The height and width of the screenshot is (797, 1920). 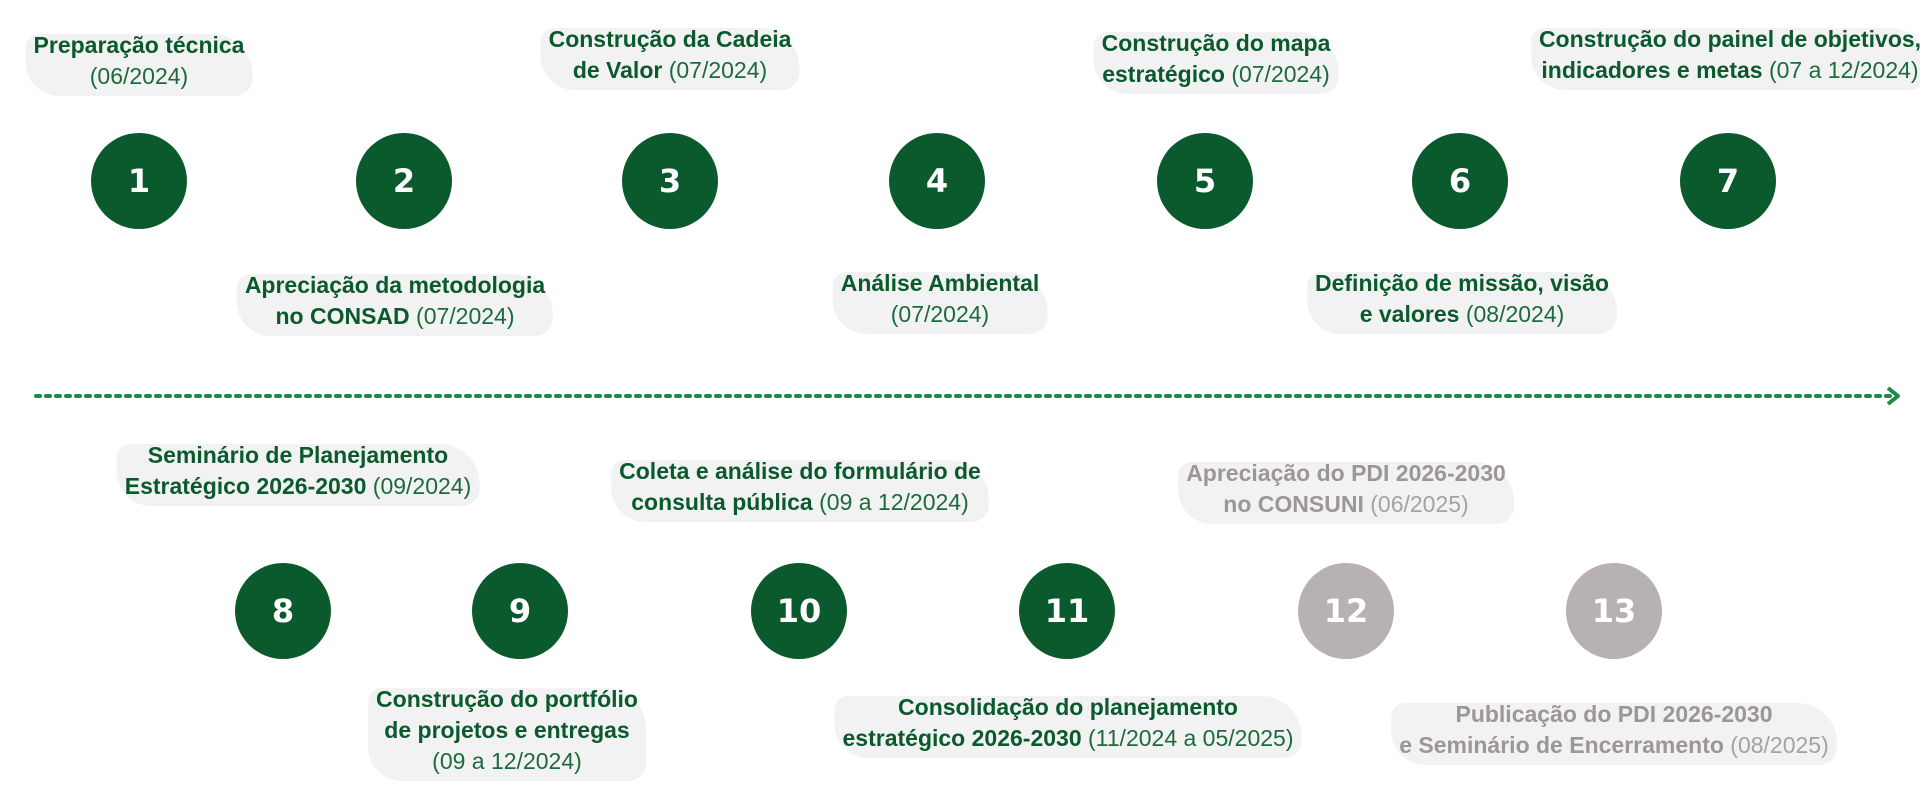 I want to click on step-title-line-2: estratégico, so click(x=1163, y=74).